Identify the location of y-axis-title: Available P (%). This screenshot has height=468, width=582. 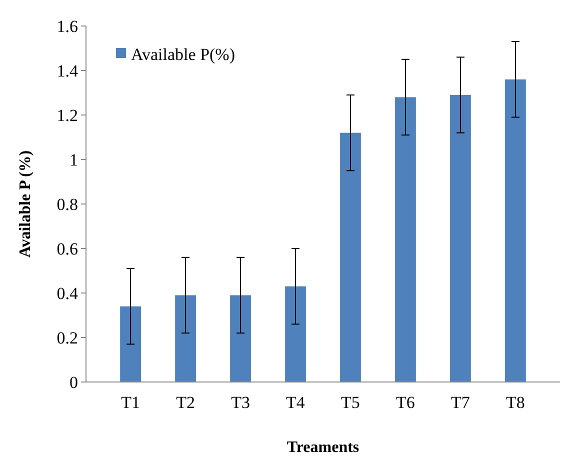
(25, 204).